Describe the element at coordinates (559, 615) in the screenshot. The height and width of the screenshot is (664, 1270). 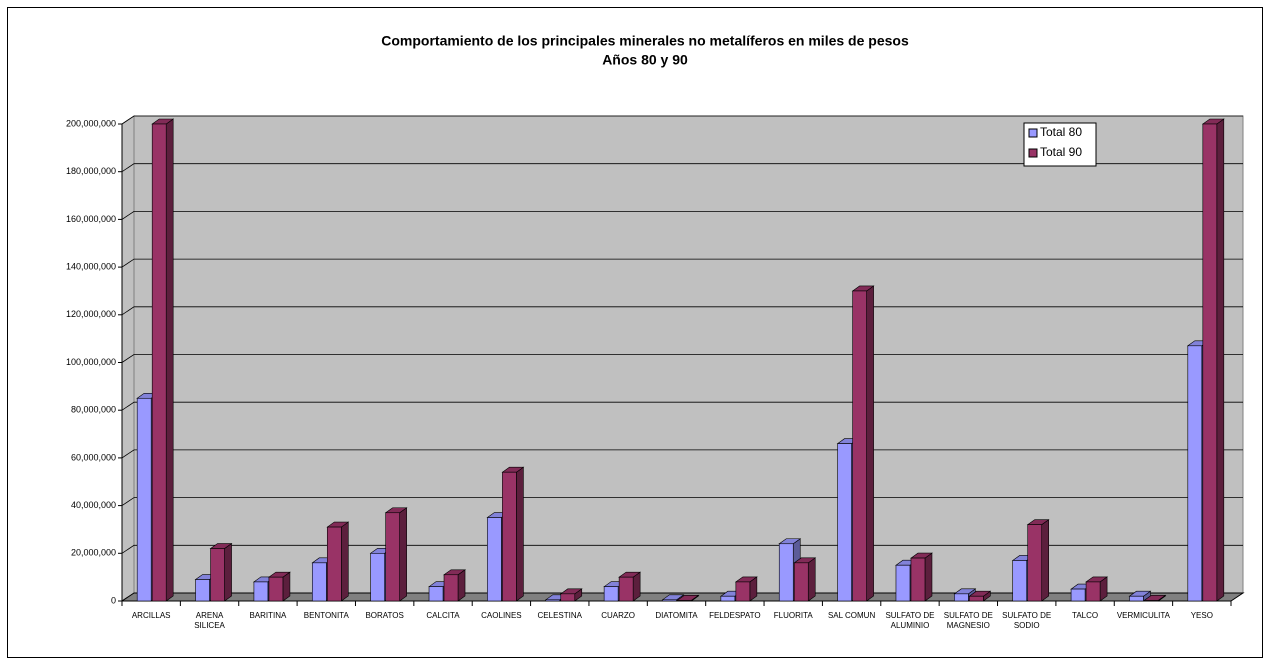
I see `x-tick-label: CELESTINA` at that location.